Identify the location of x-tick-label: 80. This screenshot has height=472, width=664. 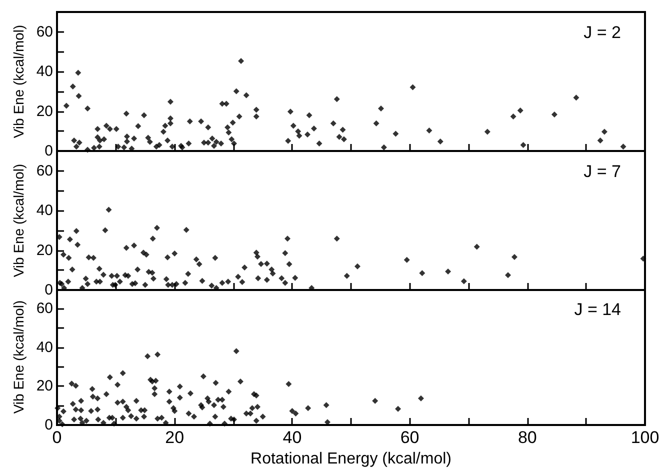
(527, 438).